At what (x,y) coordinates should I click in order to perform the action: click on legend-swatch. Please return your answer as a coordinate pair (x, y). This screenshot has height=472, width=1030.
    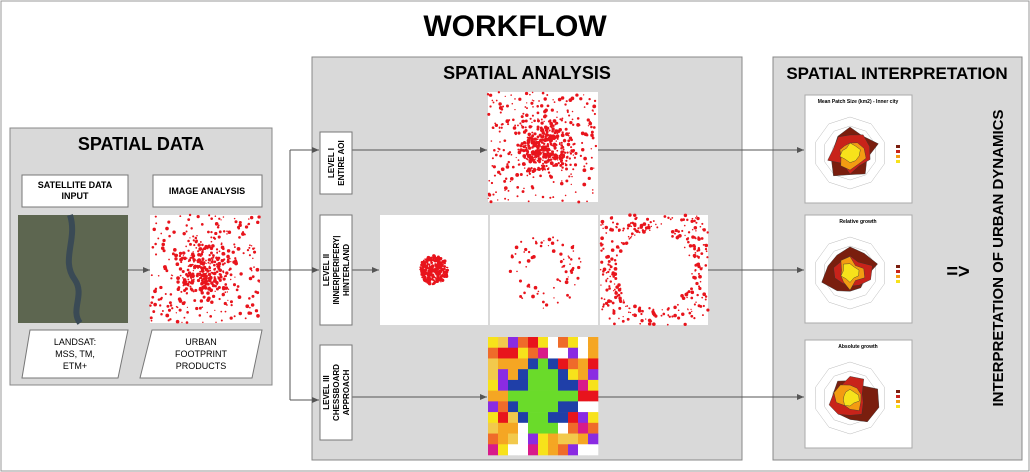
    Looking at the image, I should click on (898, 281).